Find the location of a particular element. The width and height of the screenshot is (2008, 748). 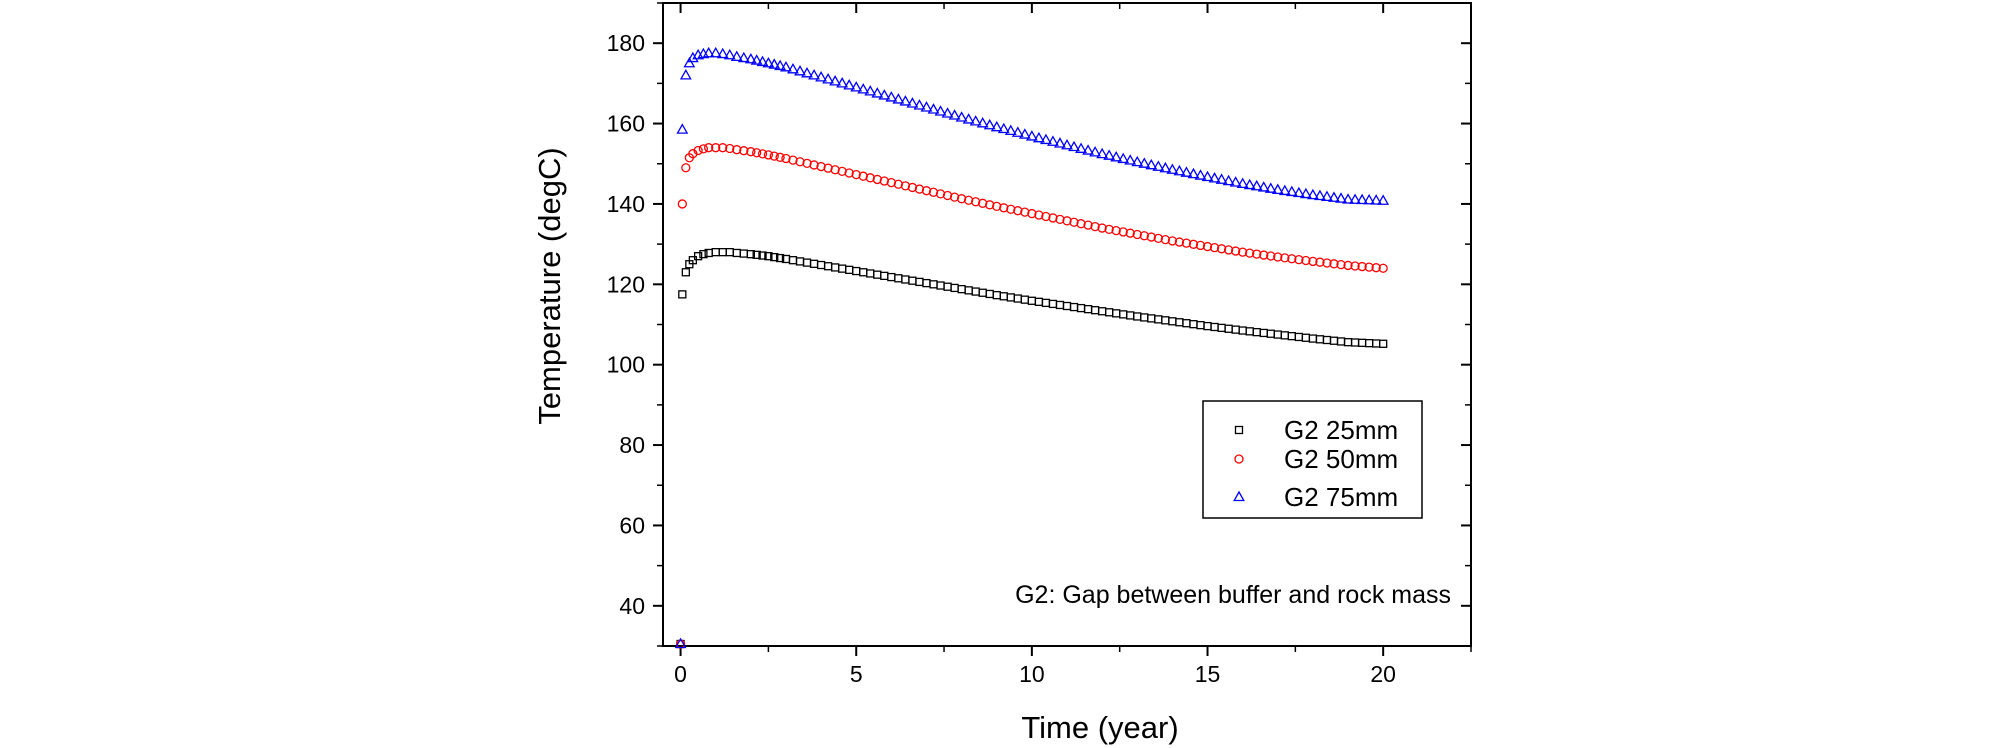

y-tick-label: 40 is located at coordinates (632, 606).